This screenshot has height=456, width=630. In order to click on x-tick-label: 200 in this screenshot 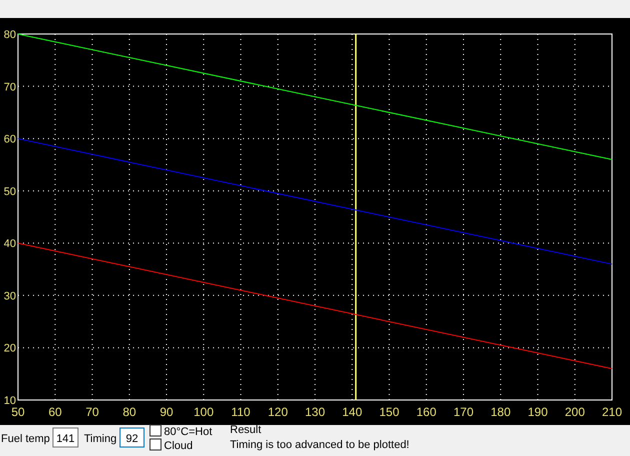, I will do `click(575, 412)`.